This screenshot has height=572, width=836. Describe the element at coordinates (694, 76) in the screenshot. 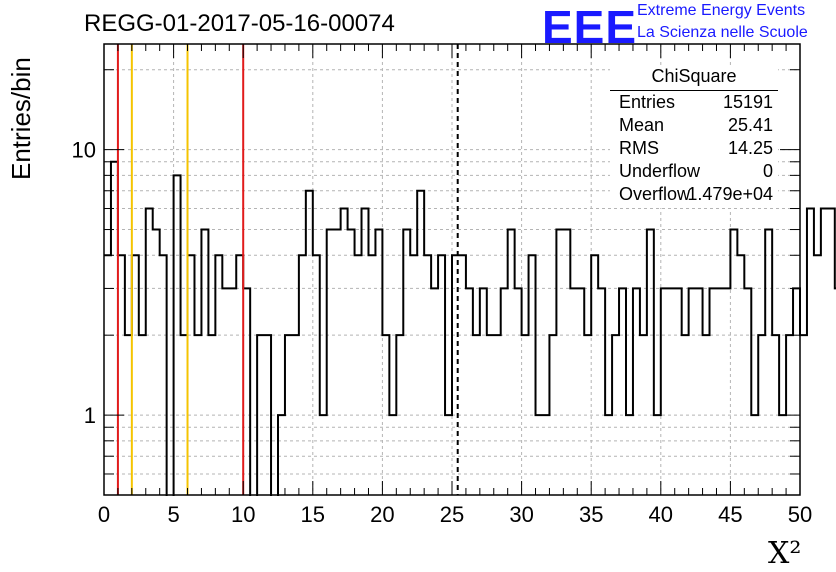

I see `stats-title: ChiSquare` at that location.